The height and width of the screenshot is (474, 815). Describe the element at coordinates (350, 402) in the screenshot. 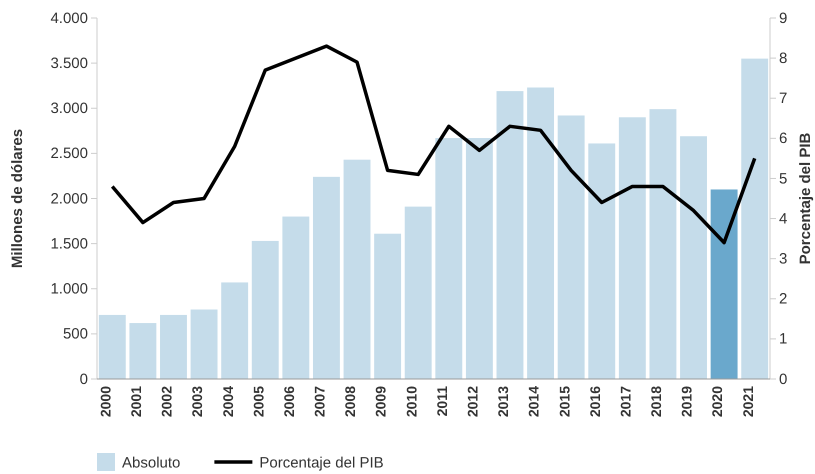

I see `x-tick-label: 2008` at that location.